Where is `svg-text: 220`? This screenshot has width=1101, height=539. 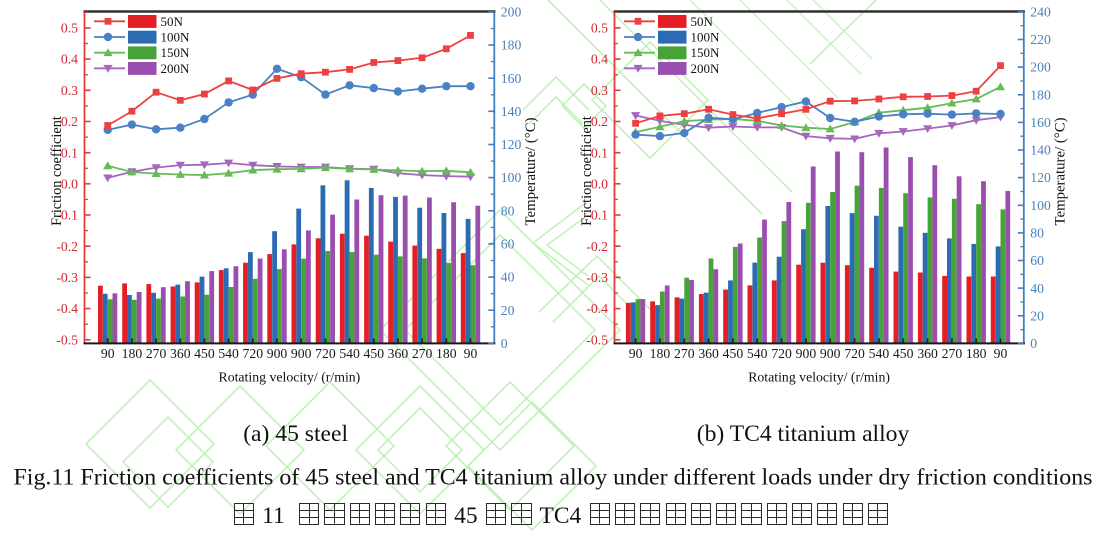 svg-text: 220 is located at coordinates (1040, 39).